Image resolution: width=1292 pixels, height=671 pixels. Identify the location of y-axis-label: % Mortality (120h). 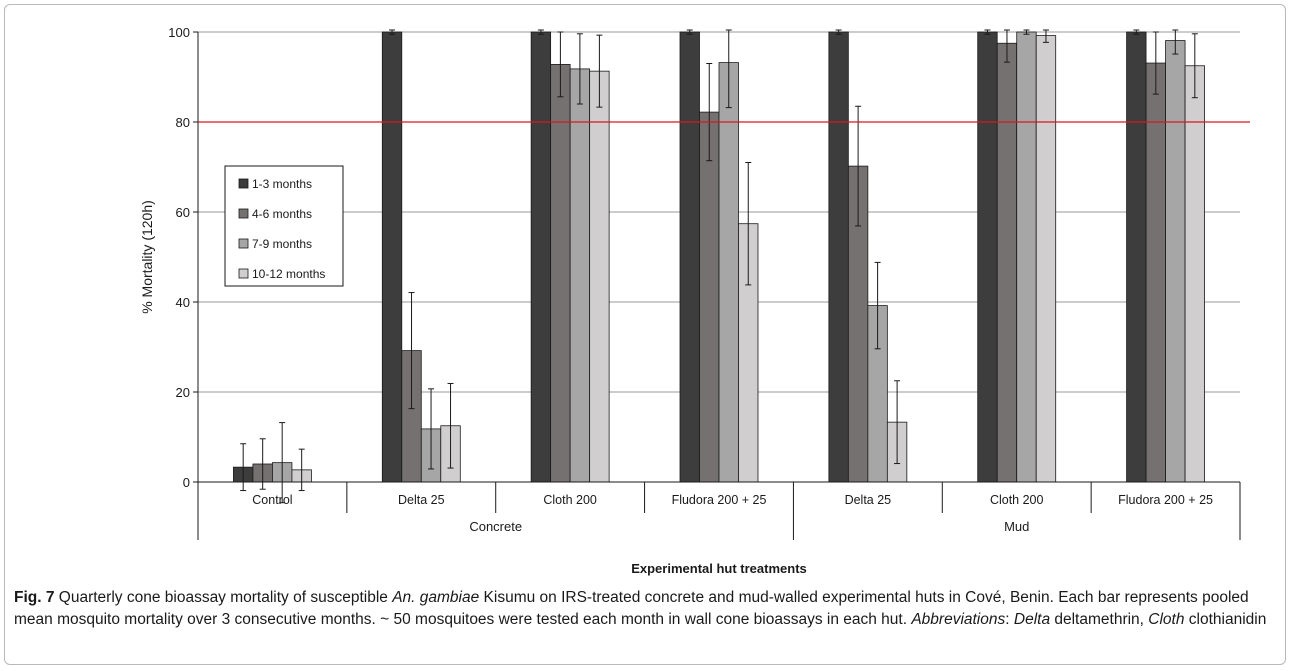
(147, 257).